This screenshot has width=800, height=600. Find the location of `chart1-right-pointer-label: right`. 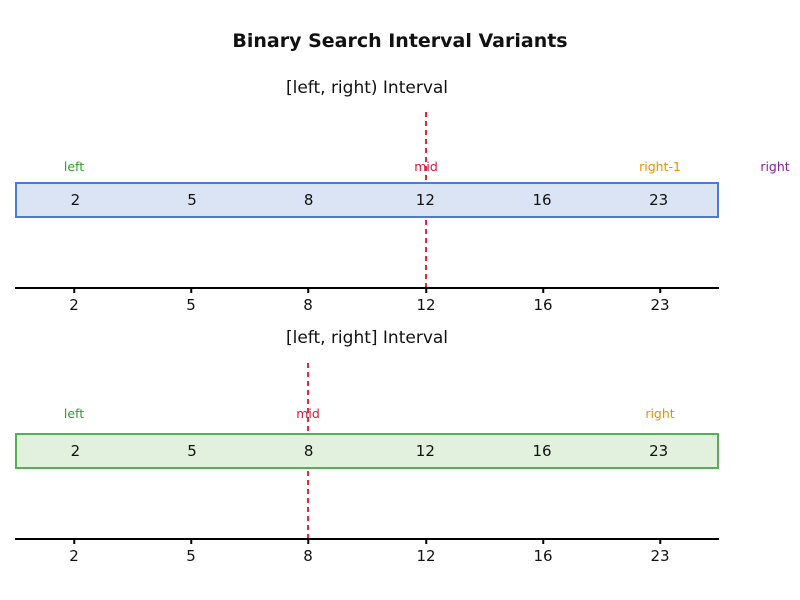

chart1-right-pointer-label: right is located at coordinates (775, 166).